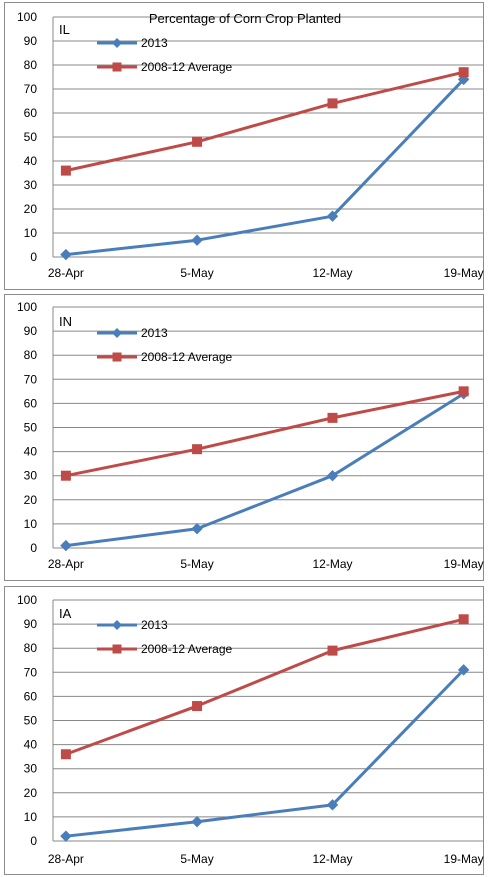  I want to click on panel-label: IL, so click(64, 29).